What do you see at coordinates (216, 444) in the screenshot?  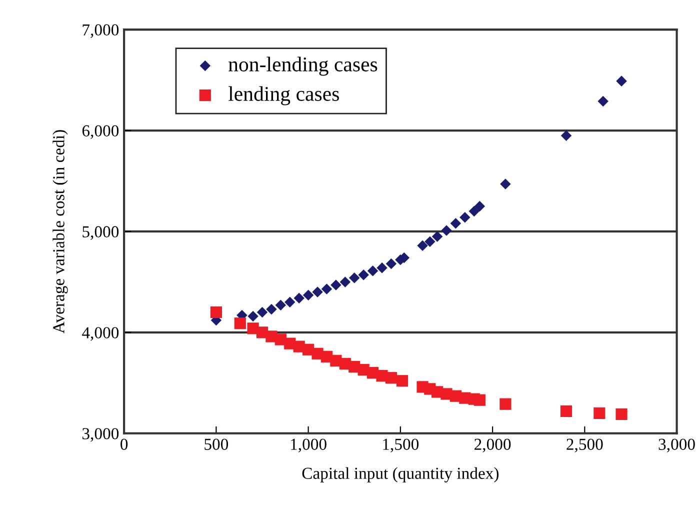 I see `x-tick-label: 500` at bounding box center [216, 444].